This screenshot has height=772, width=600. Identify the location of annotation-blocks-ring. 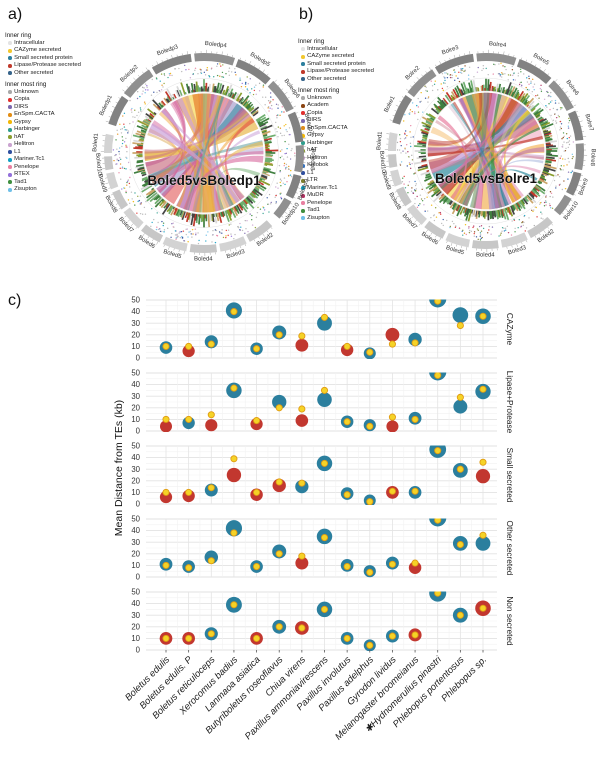
(486, 150).